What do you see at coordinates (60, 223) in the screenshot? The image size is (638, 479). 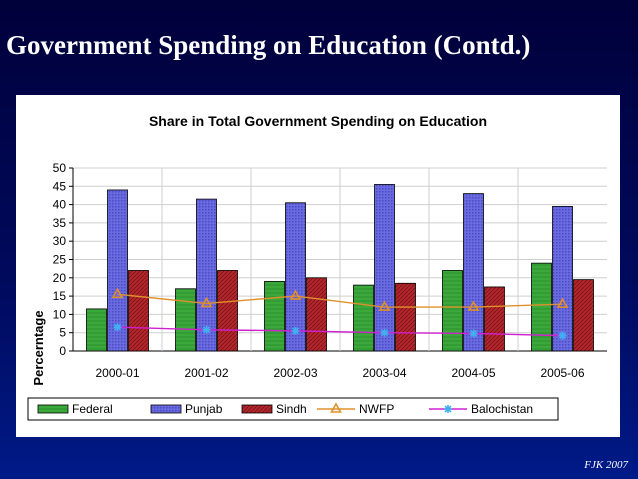 I see `y-tick-label: 35` at bounding box center [60, 223].